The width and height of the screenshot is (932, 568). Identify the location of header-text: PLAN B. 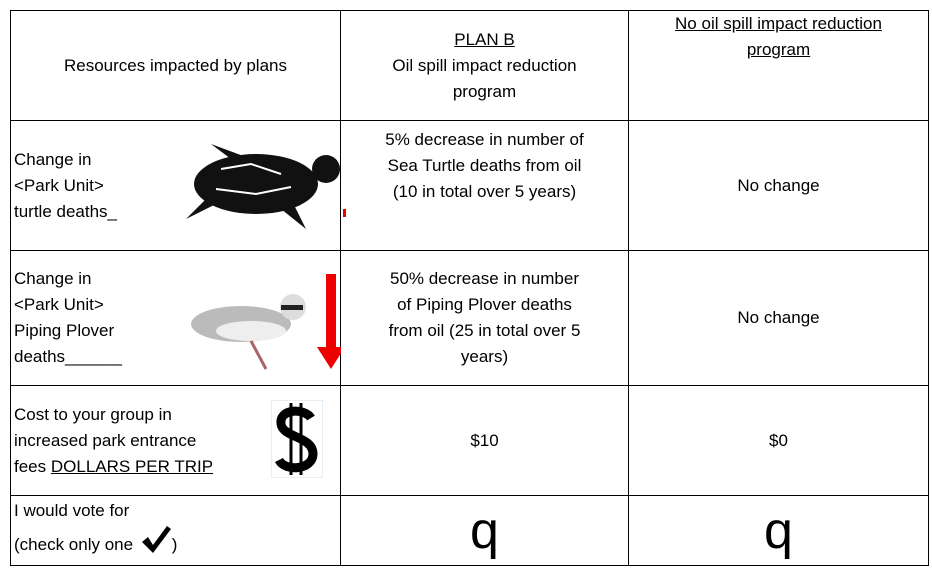
(484, 39).